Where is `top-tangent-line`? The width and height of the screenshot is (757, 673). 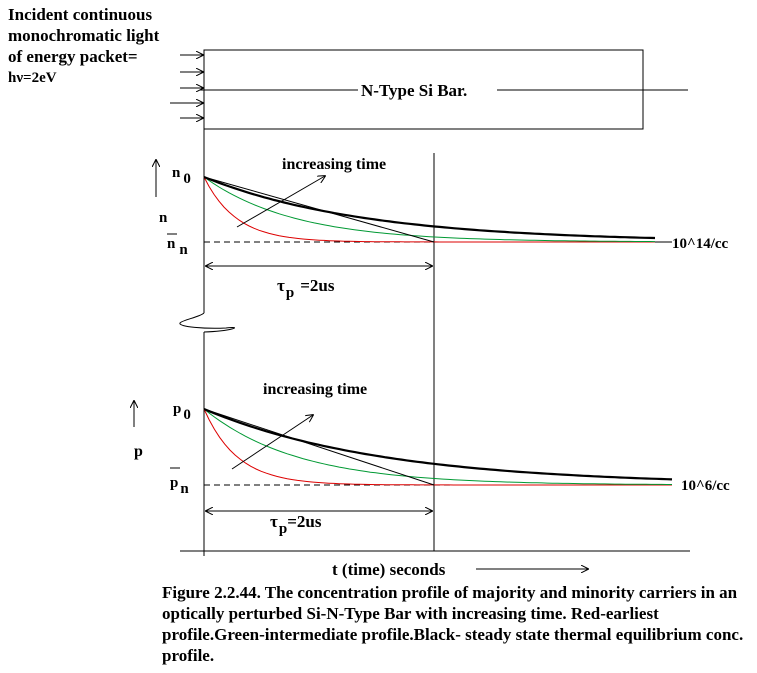
top-tangent-line is located at coordinates (319, 209).